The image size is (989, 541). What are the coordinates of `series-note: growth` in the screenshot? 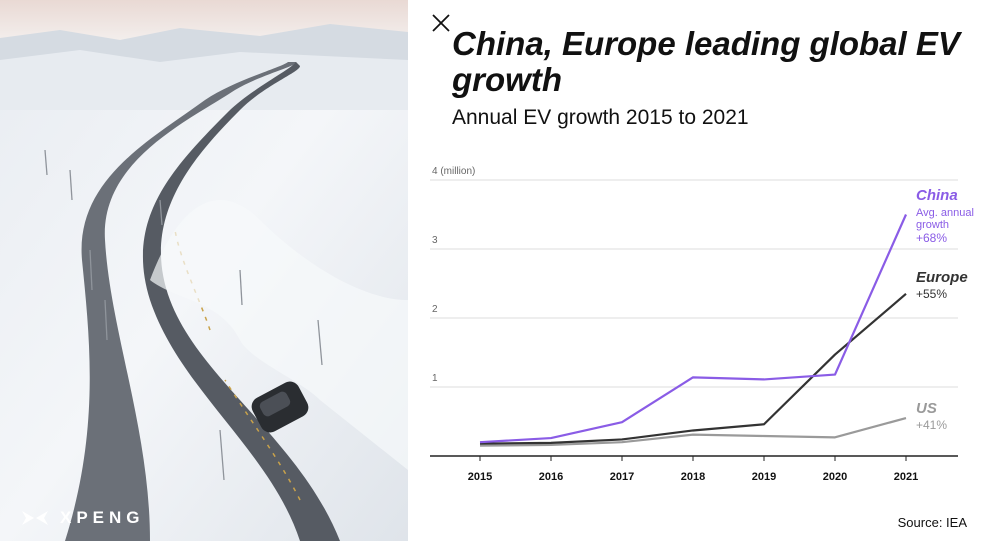 It's located at (932, 225).